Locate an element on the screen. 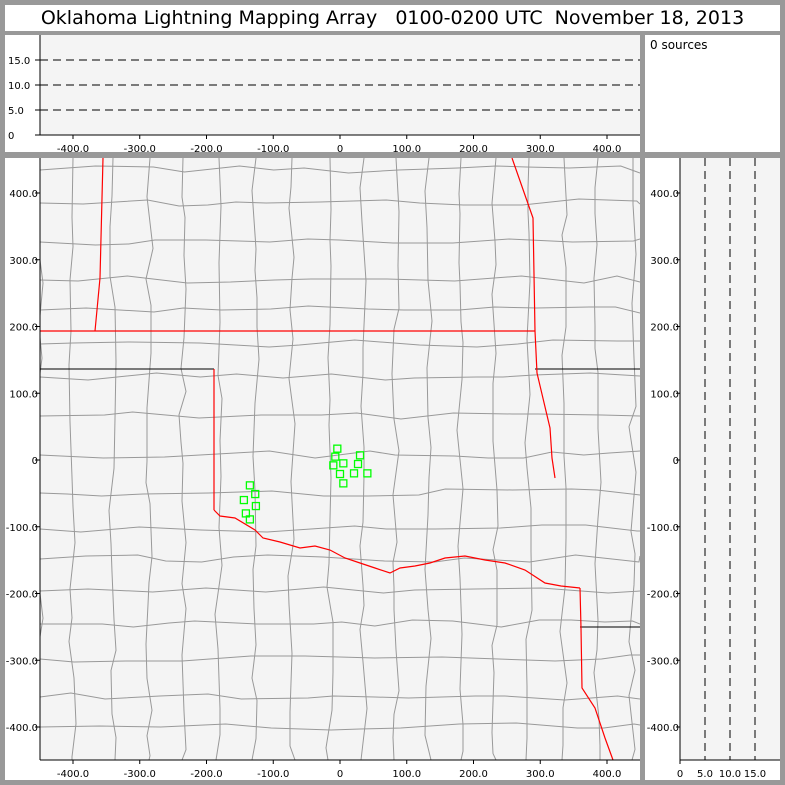  y-tick-label: -100.0 is located at coordinates (22, 528).